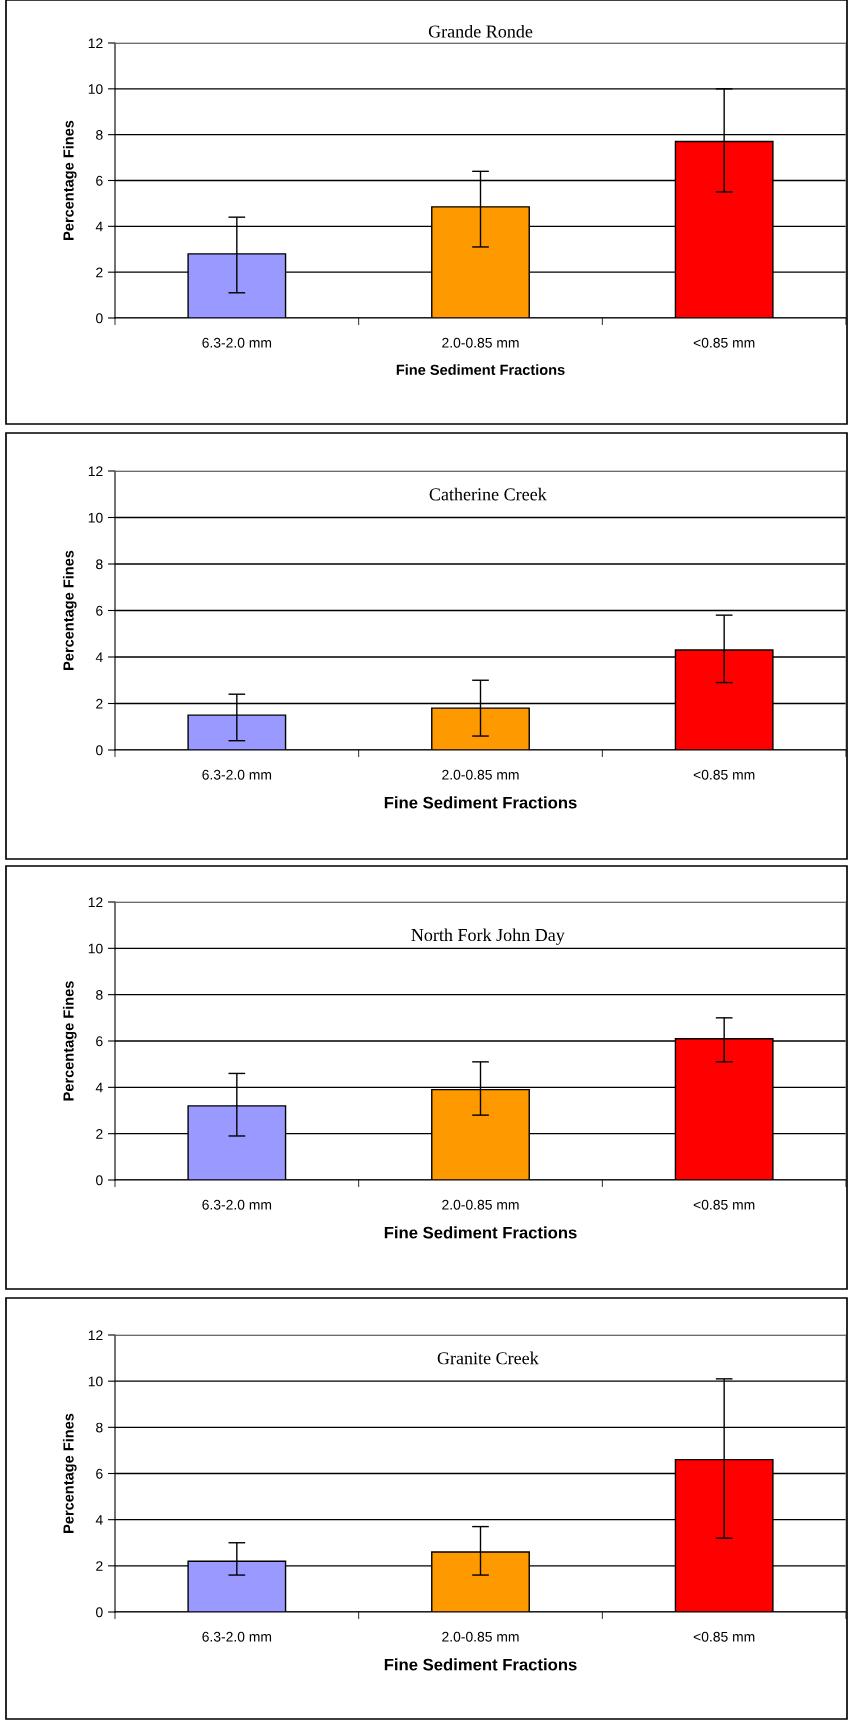  What do you see at coordinates (488, 494) in the screenshot?
I see `text: Catherine Creek` at bounding box center [488, 494].